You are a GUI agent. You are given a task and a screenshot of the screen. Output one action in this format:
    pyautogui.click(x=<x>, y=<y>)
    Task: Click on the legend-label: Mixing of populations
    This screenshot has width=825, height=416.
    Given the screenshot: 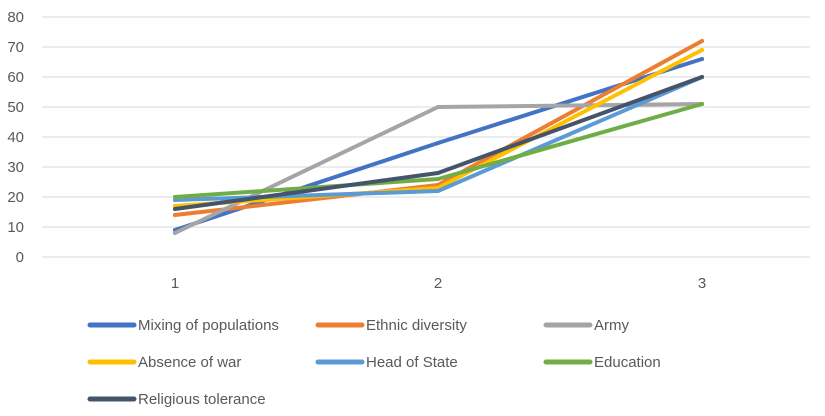 What is the action you would take?
    pyautogui.click(x=208, y=325)
    